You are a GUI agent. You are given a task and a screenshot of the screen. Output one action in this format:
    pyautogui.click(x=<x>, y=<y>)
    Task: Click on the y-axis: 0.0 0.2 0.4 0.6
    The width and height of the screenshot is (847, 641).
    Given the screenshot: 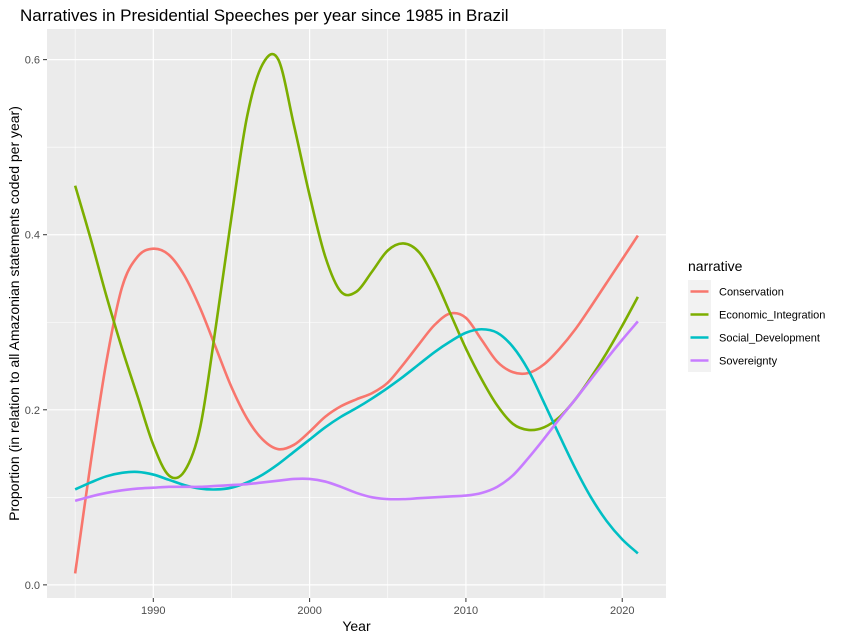 What is the action you would take?
    pyautogui.click(x=36, y=323)
    